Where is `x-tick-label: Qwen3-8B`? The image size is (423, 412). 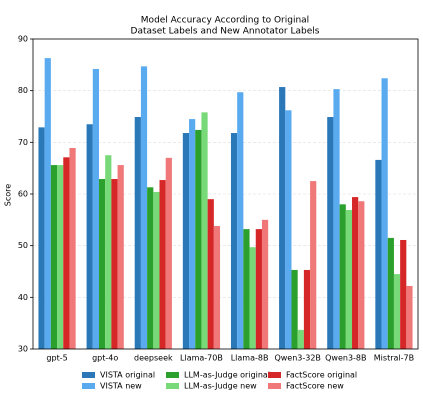
x-tick-label: Qwen3-8B is located at coordinates (345, 358).